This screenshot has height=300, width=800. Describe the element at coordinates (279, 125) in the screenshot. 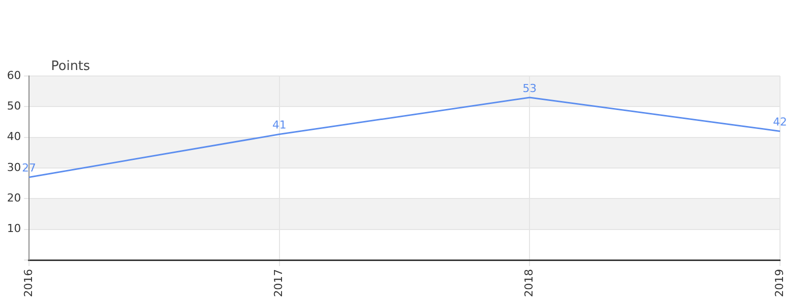

I see `data-label: 41` at that location.